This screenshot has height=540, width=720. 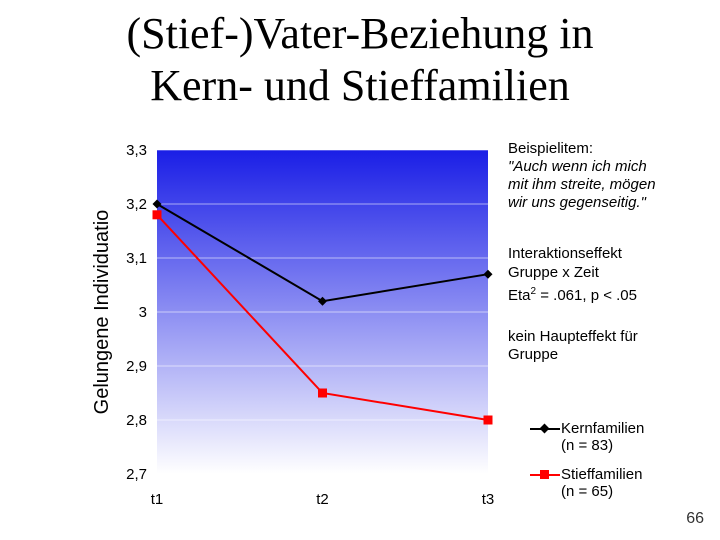 I want to click on title-line-2: Kern- und Stieffamilien, so click(x=360, y=85).